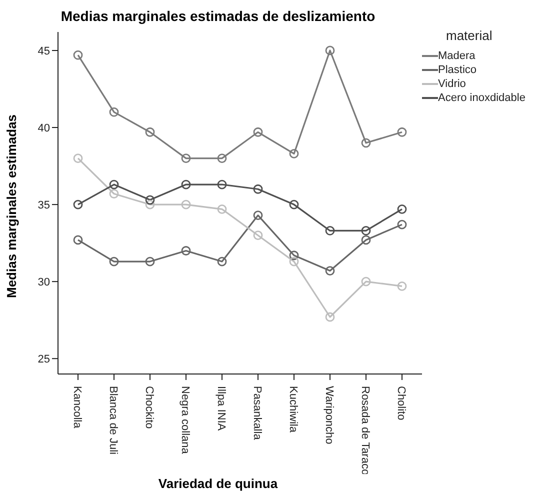 This screenshot has width=550, height=502. What do you see at coordinates (44, 282) in the screenshot?
I see `y-tick-label: 30` at bounding box center [44, 282].